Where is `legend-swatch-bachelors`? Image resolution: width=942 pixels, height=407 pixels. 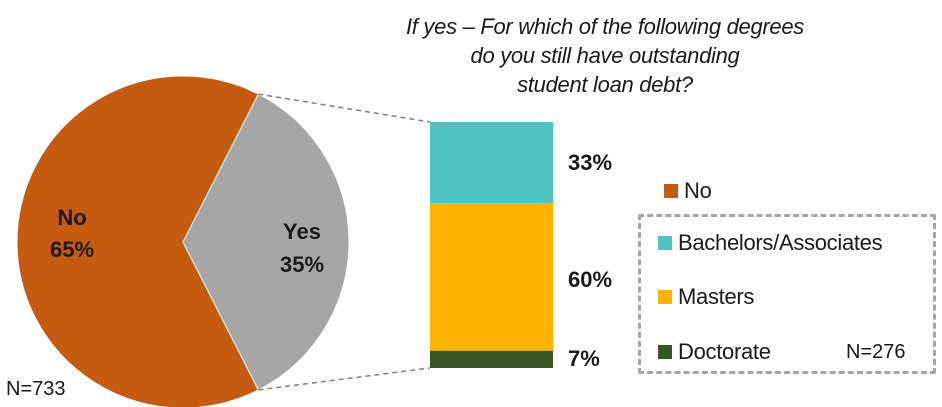 legend-swatch-bachelors is located at coordinates (665, 243).